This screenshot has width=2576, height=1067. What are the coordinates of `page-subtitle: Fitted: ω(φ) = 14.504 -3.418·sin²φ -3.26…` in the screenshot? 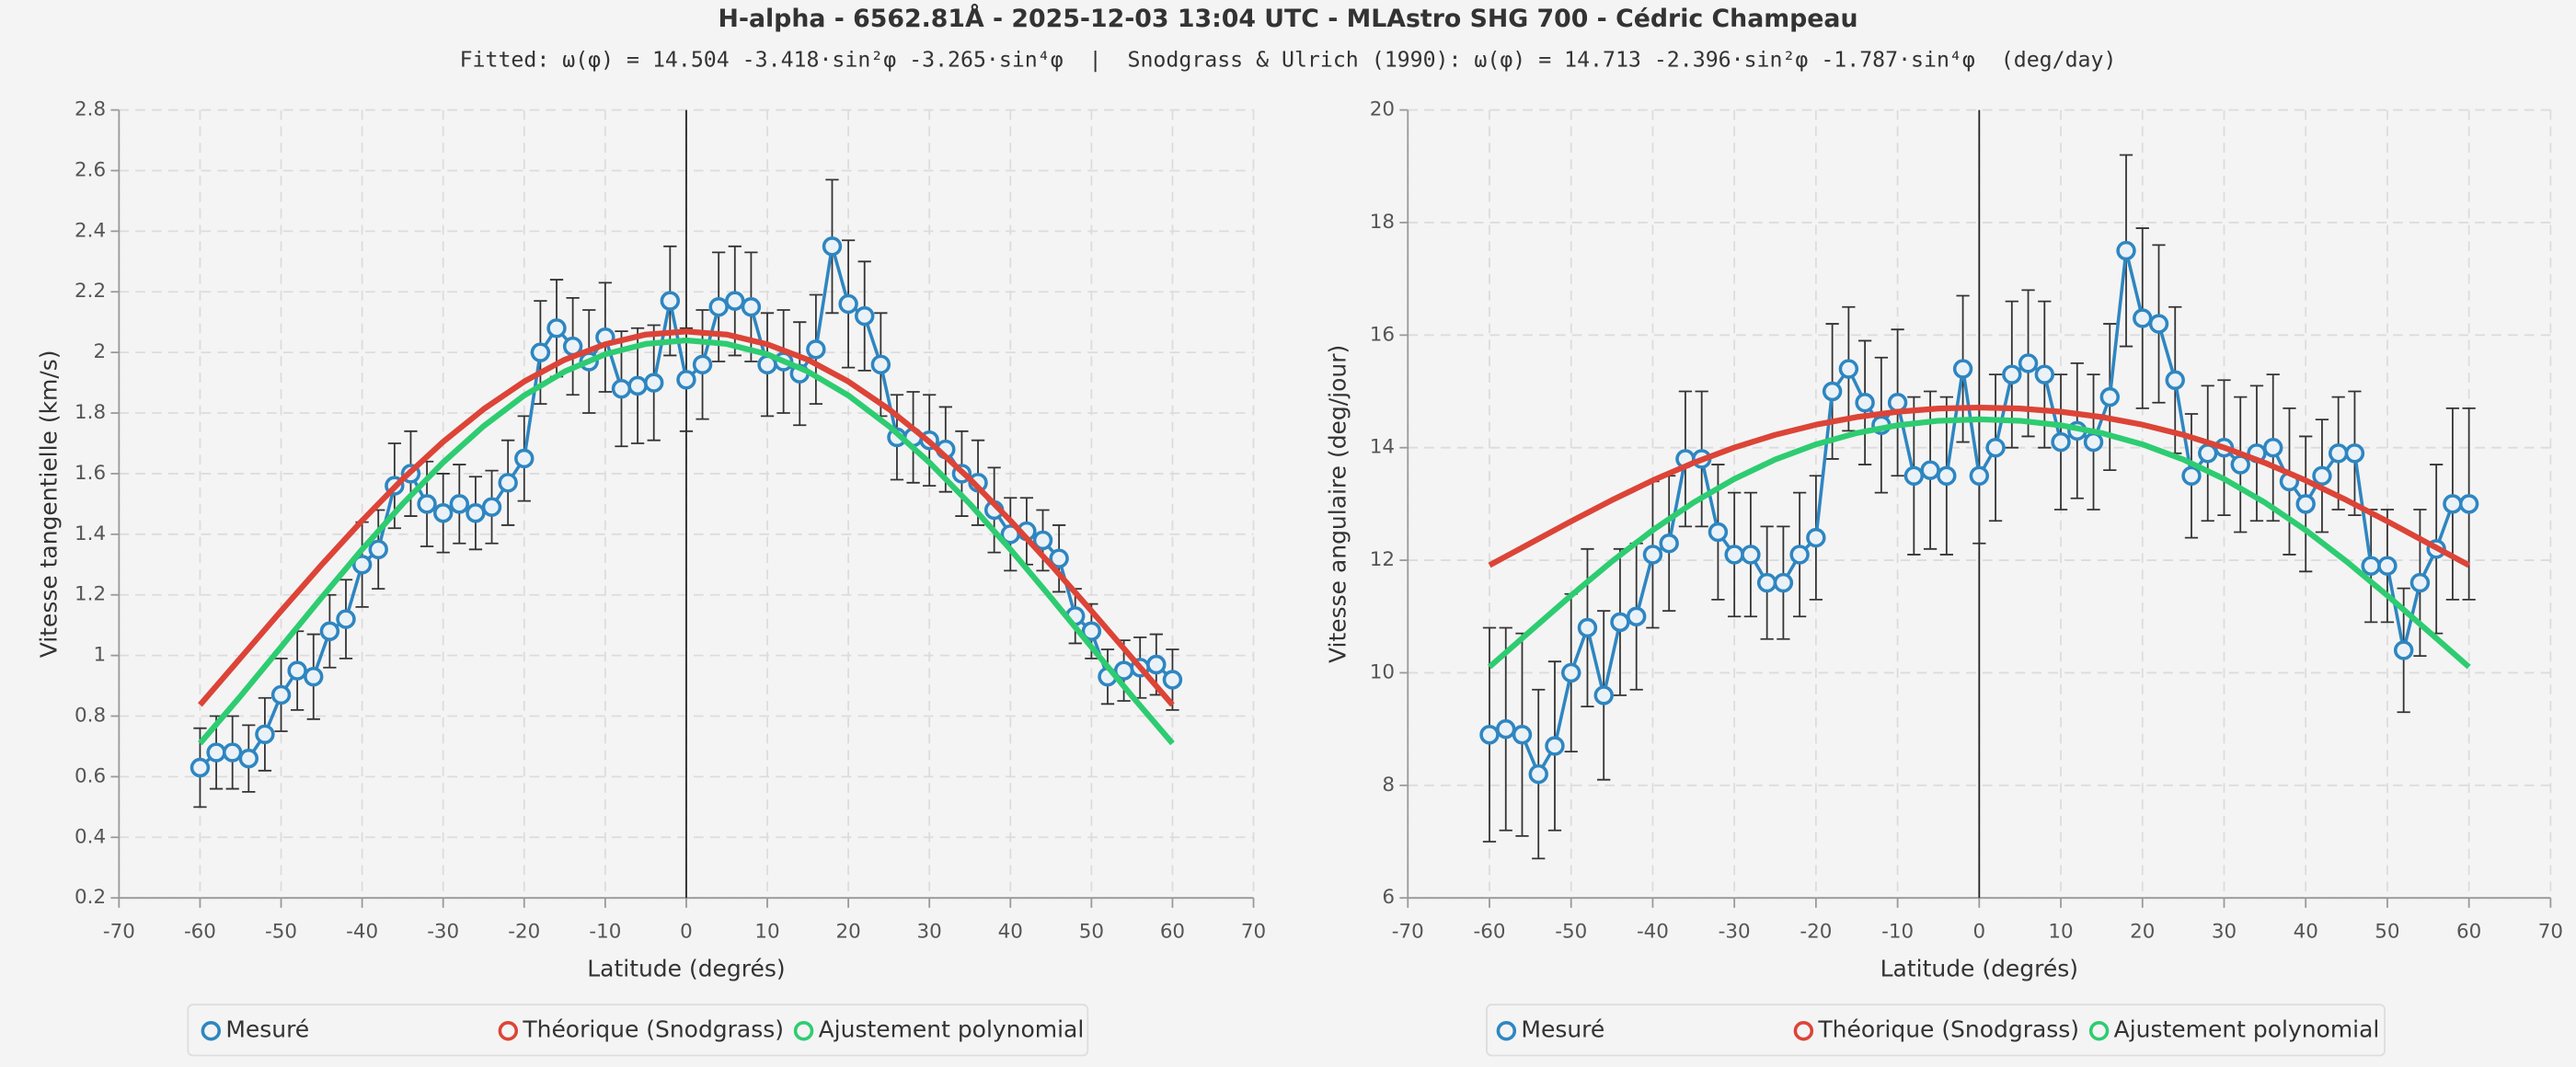 It's located at (1288, 60).